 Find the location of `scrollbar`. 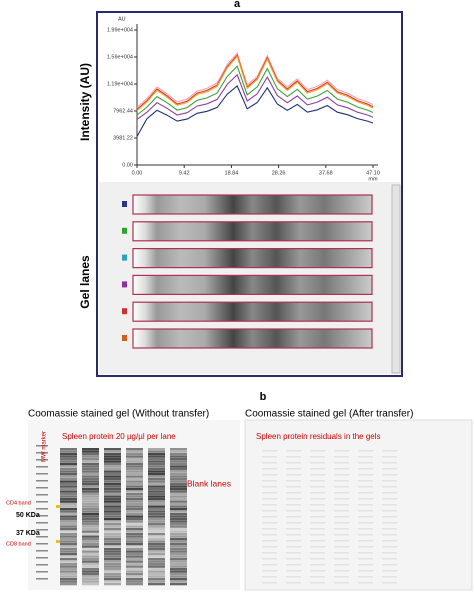

scrollbar is located at coordinates (396, 279).